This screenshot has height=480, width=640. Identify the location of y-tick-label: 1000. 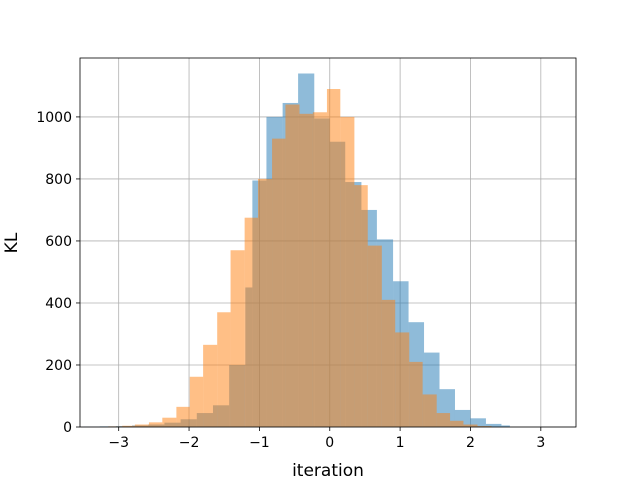
(54, 118).